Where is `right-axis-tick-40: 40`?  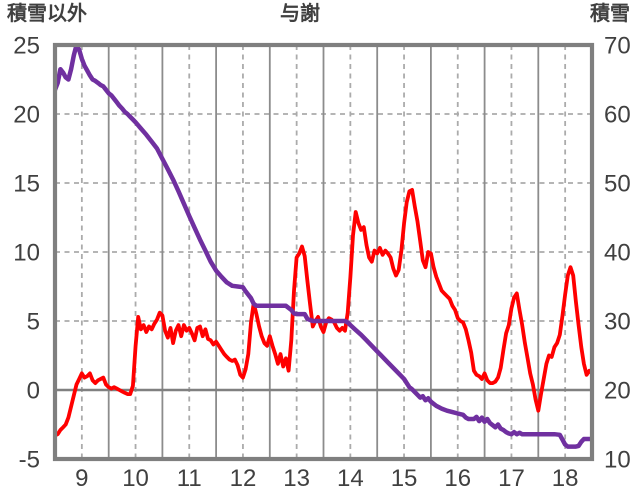
right-axis-tick-40: 40 is located at coordinates (617, 253).